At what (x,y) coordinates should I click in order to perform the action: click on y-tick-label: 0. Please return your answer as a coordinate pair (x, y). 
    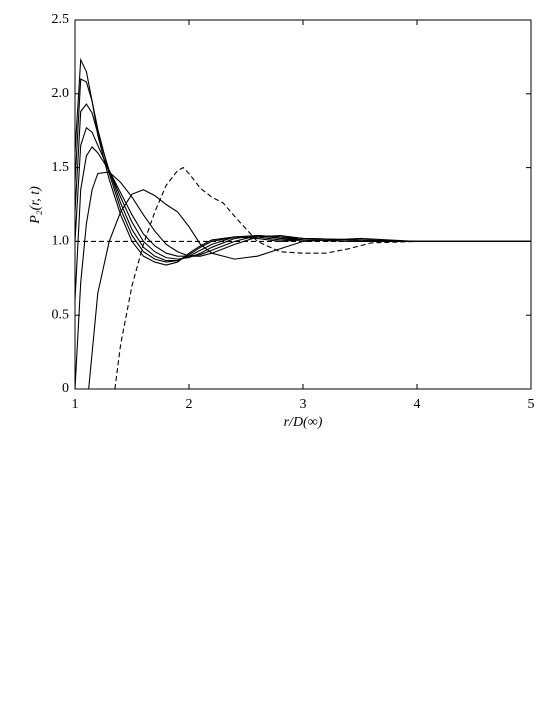
    Looking at the image, I should click on (65, 388).